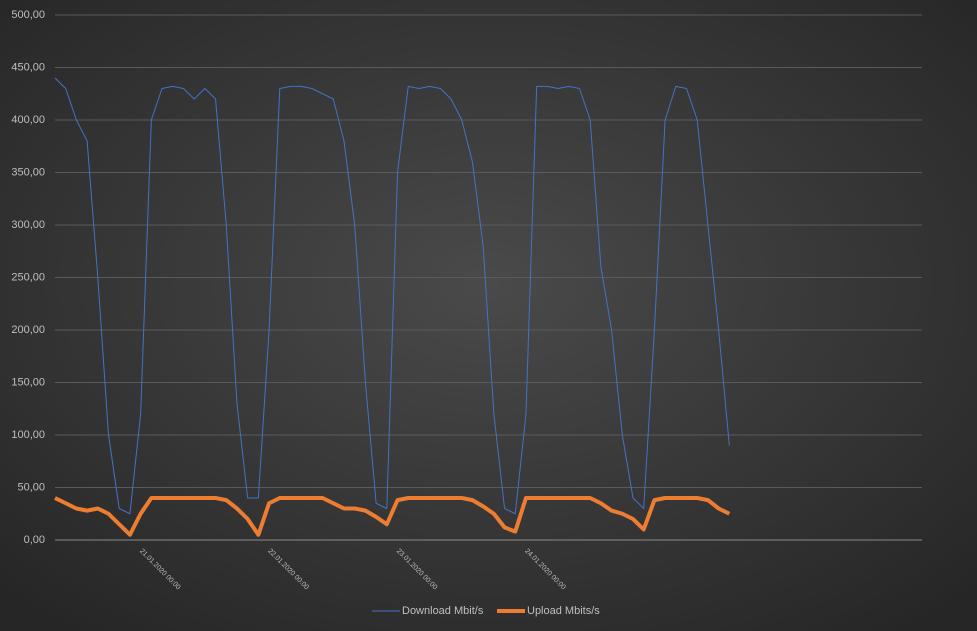  Describe the element at coordinates (392, 516) in the screenshot. I see `series-line` at that location.